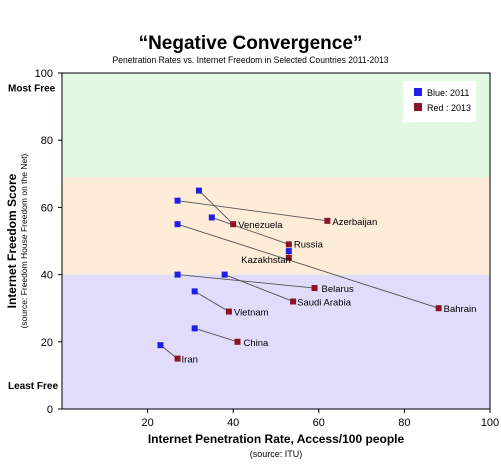 The width and height of the screenshot is (501, 464). Describe the element at coordinates (460, 309) in the screenshot. I see `country-label-bahrain: Bahrain` at that location.